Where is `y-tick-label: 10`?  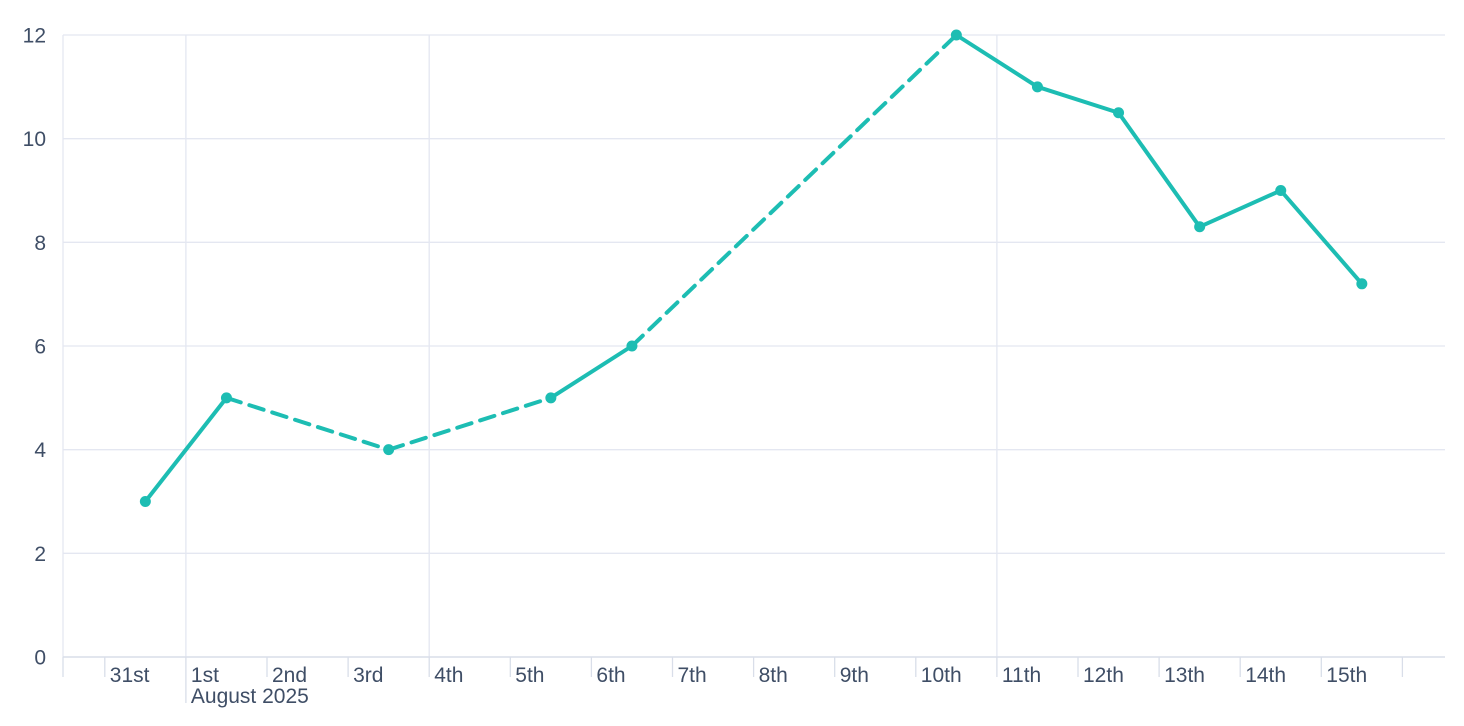
y-tick-label: 10 is located at coordinates (34, 139).